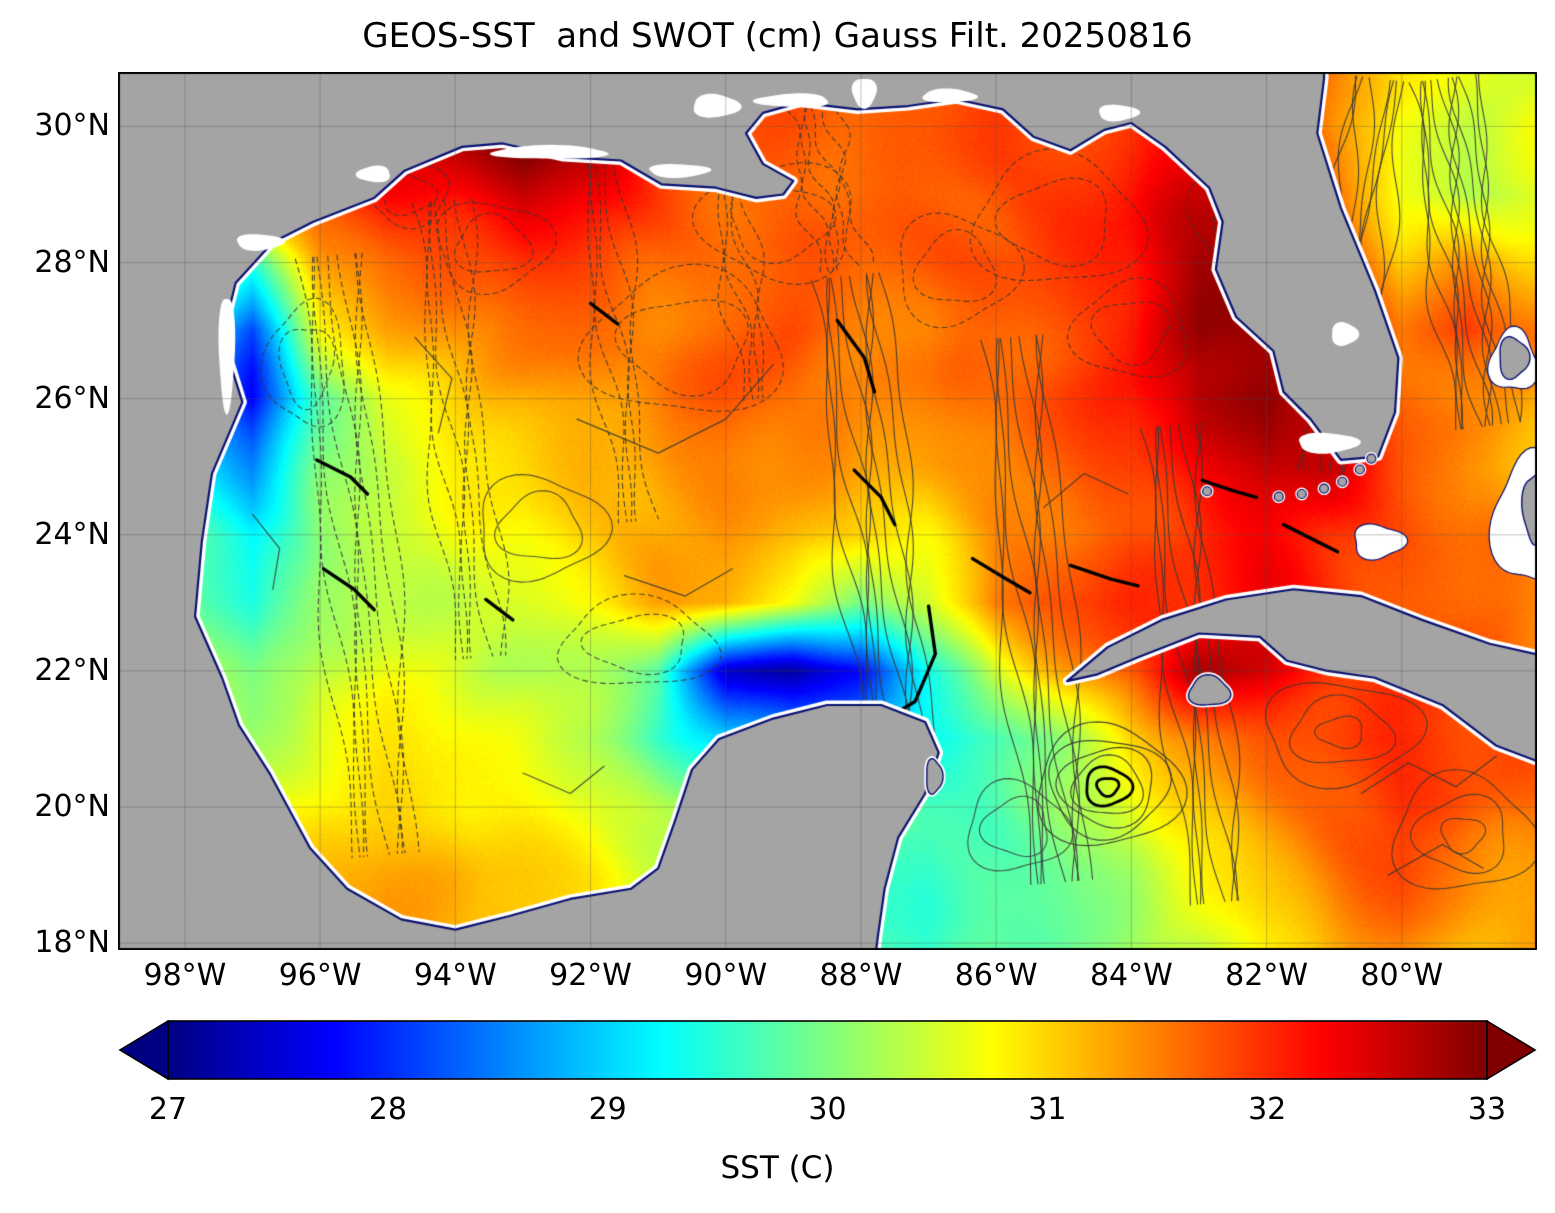  Describe the element at coordinates (861, 975) in the screenshot. I see `x-tick-label: 88°W` at that location.